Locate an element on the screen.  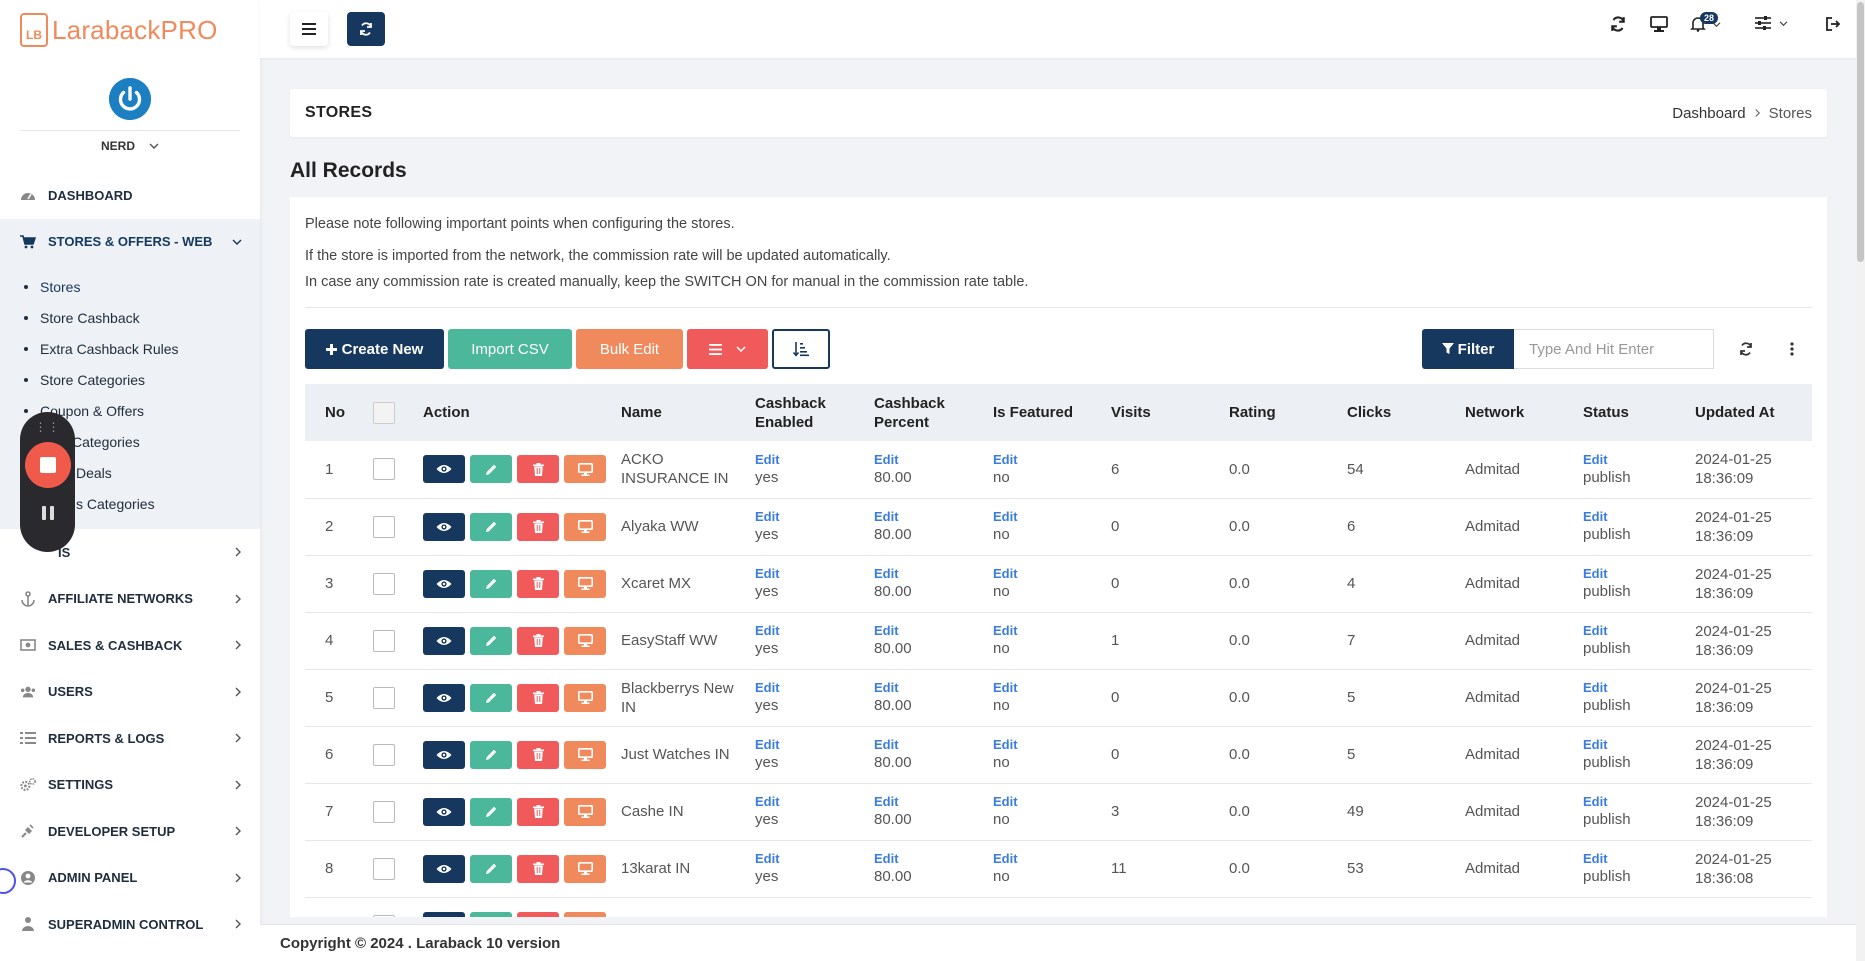
column-header-name: Name is located at coordinates (641, 412).